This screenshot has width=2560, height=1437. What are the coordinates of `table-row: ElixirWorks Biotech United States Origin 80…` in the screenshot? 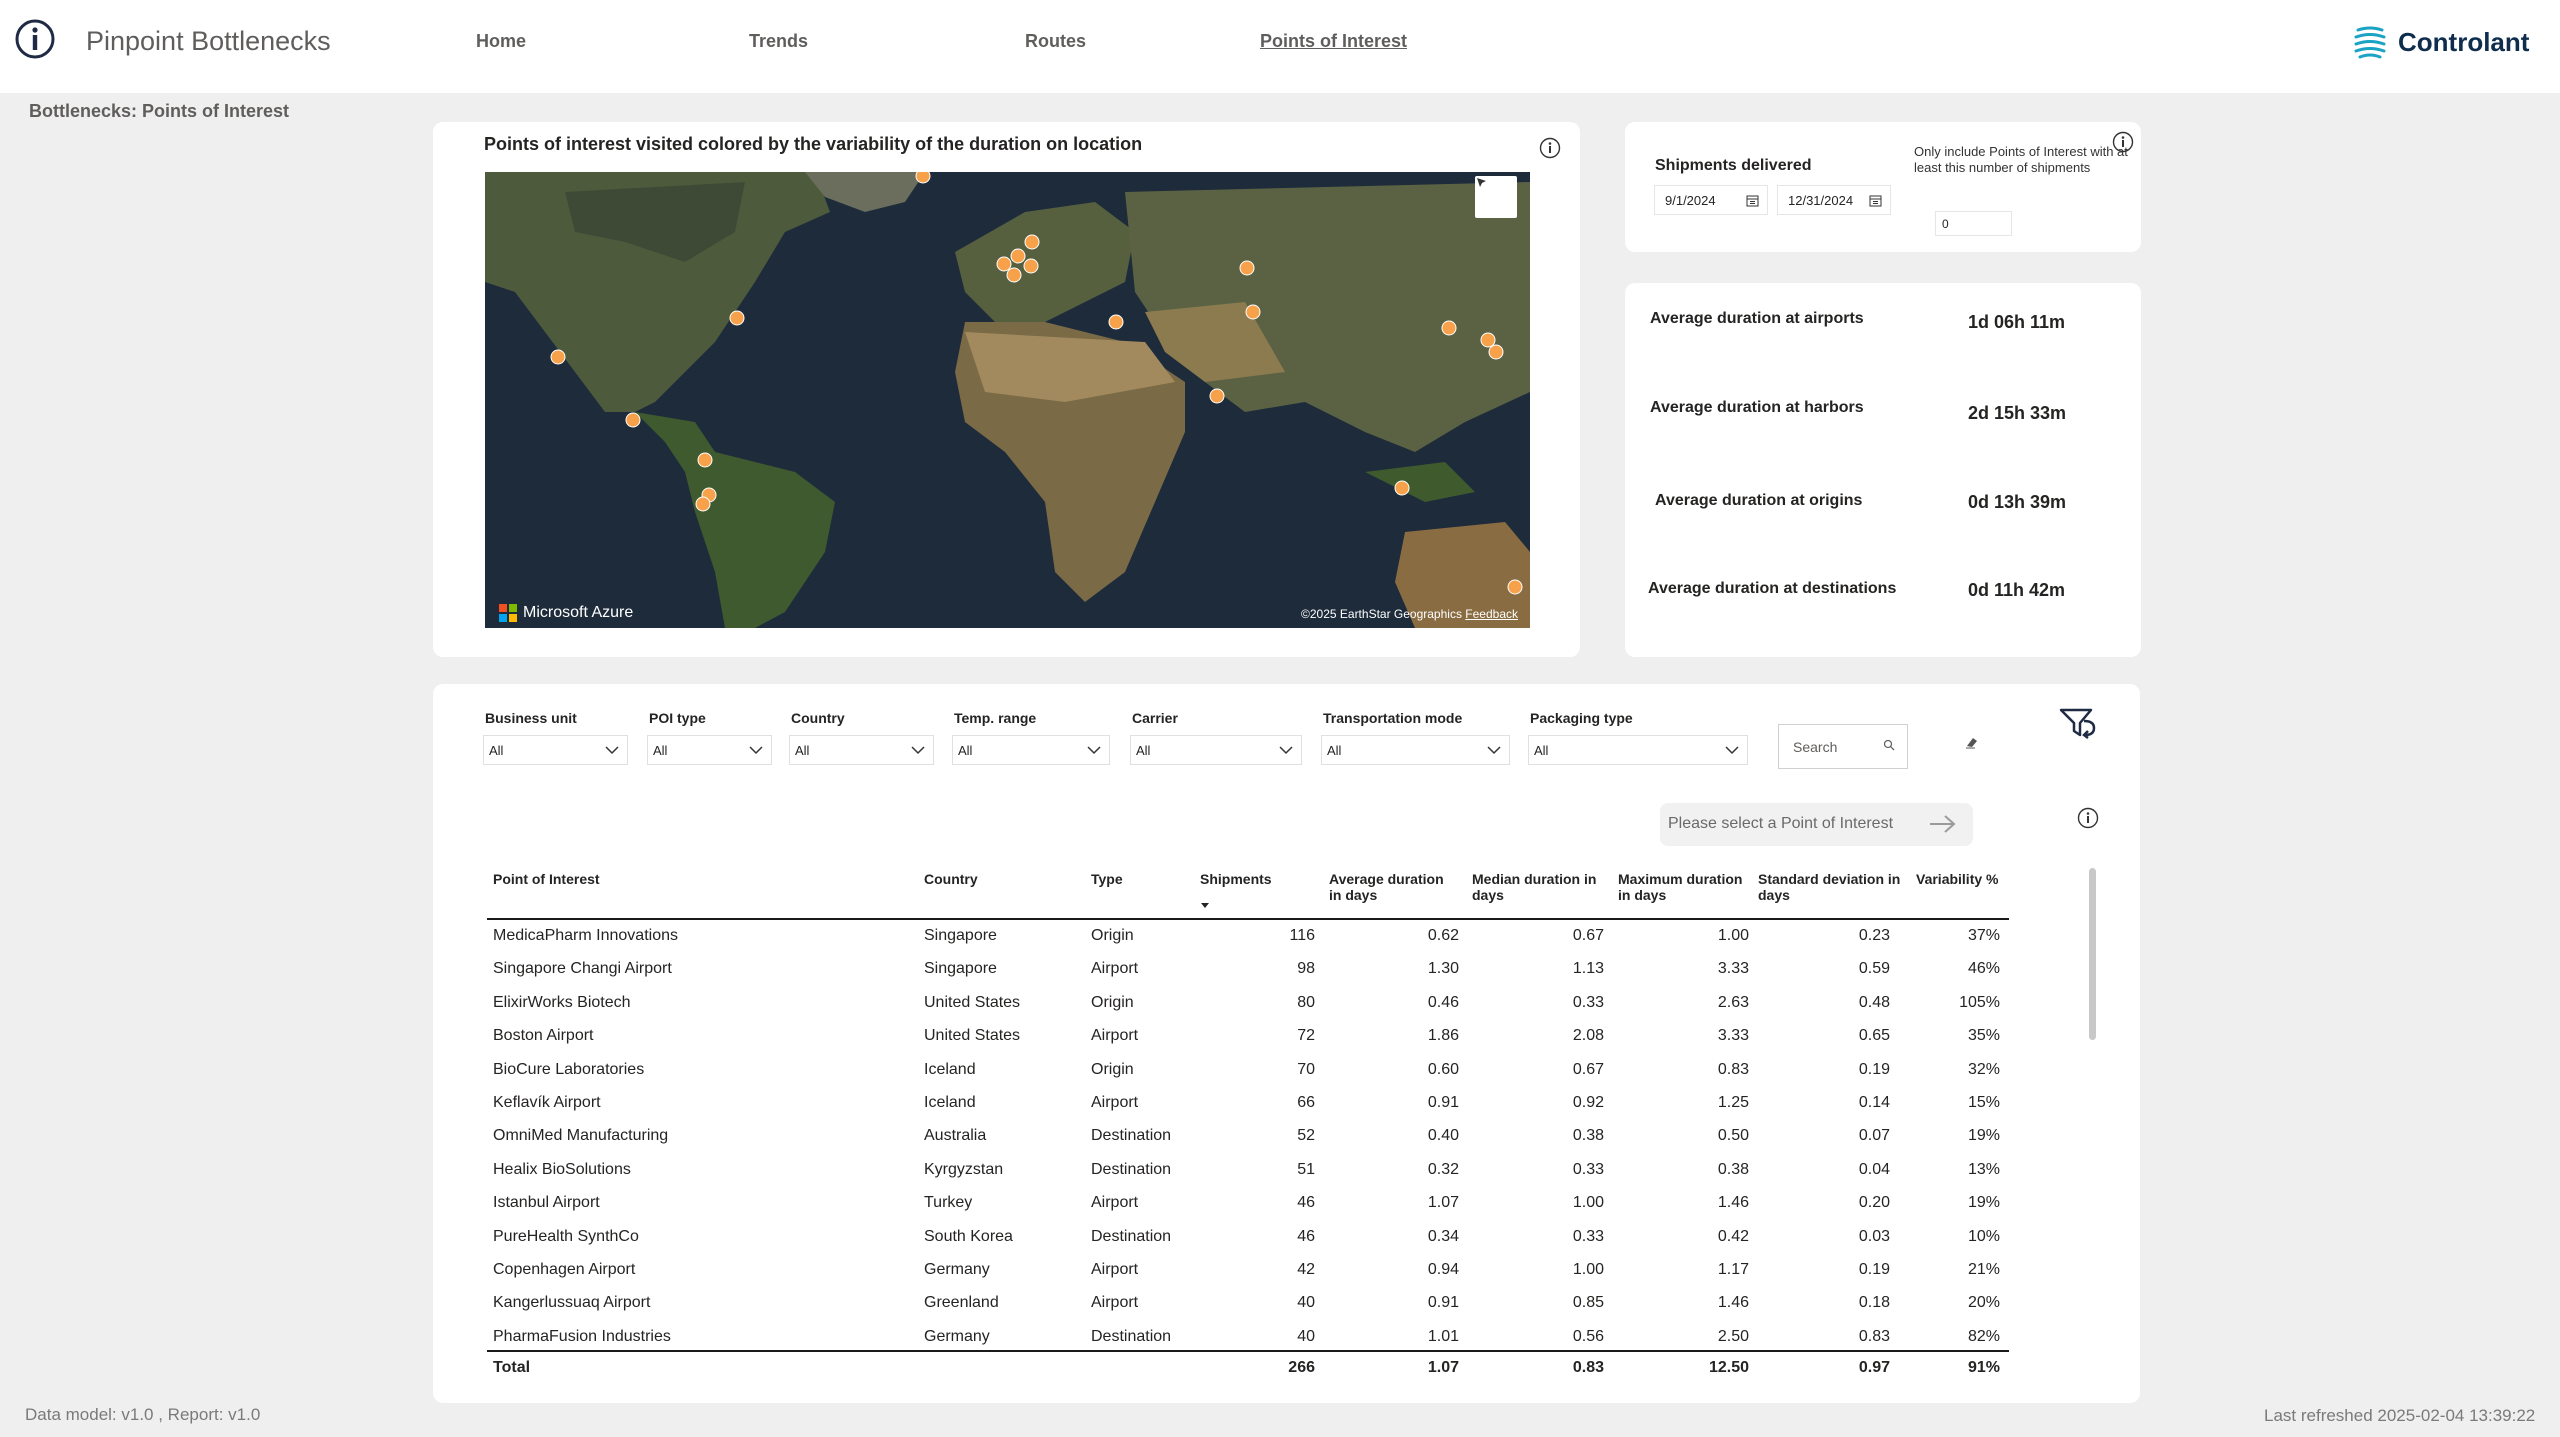 It's located at (1248, 1003).